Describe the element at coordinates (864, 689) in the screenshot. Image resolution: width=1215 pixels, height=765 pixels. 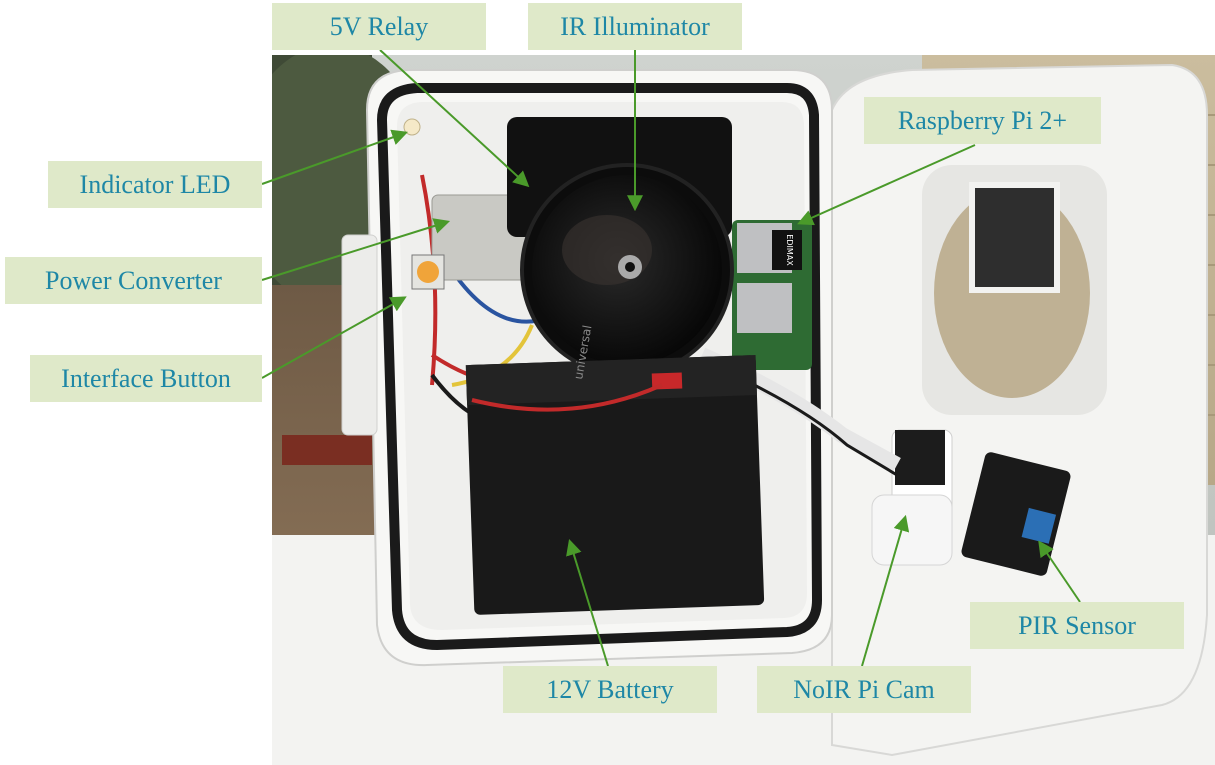
I see `label-noir-pi-cam: NoIR Pi Cam` at that location.